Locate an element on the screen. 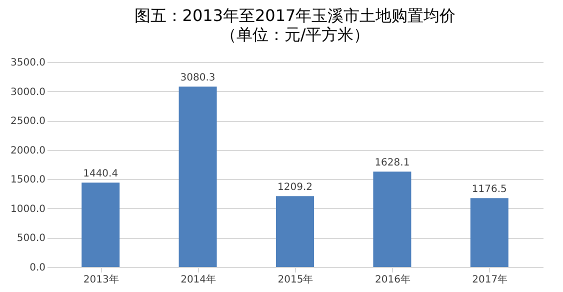 The width and height of the screenshot is (563, 292). data-label: 1209.2 is located at coordinates (295, 188).